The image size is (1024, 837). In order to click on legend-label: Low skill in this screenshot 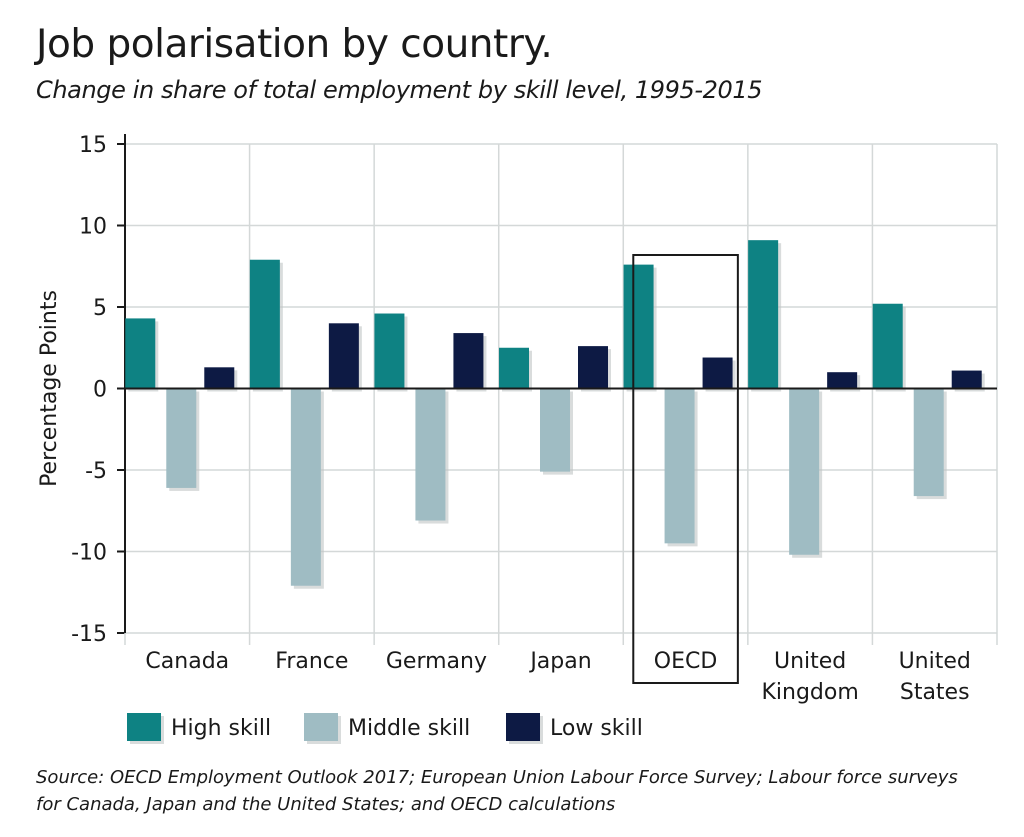, I will do `click(596, 728)`.